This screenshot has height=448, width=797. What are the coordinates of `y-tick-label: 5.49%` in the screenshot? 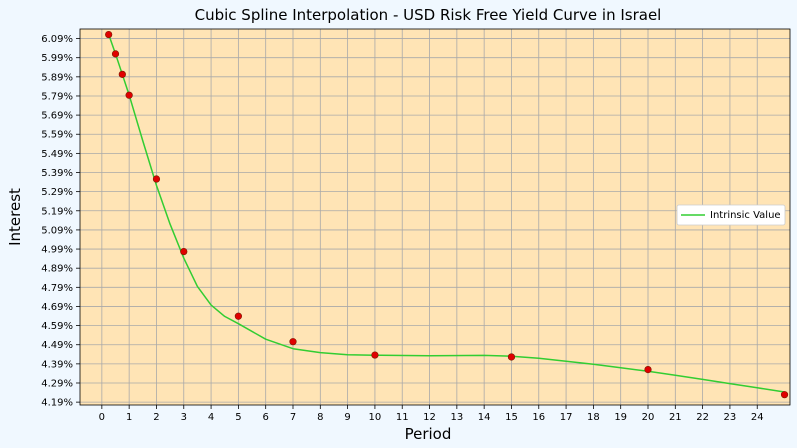 It's located at (57, 154).